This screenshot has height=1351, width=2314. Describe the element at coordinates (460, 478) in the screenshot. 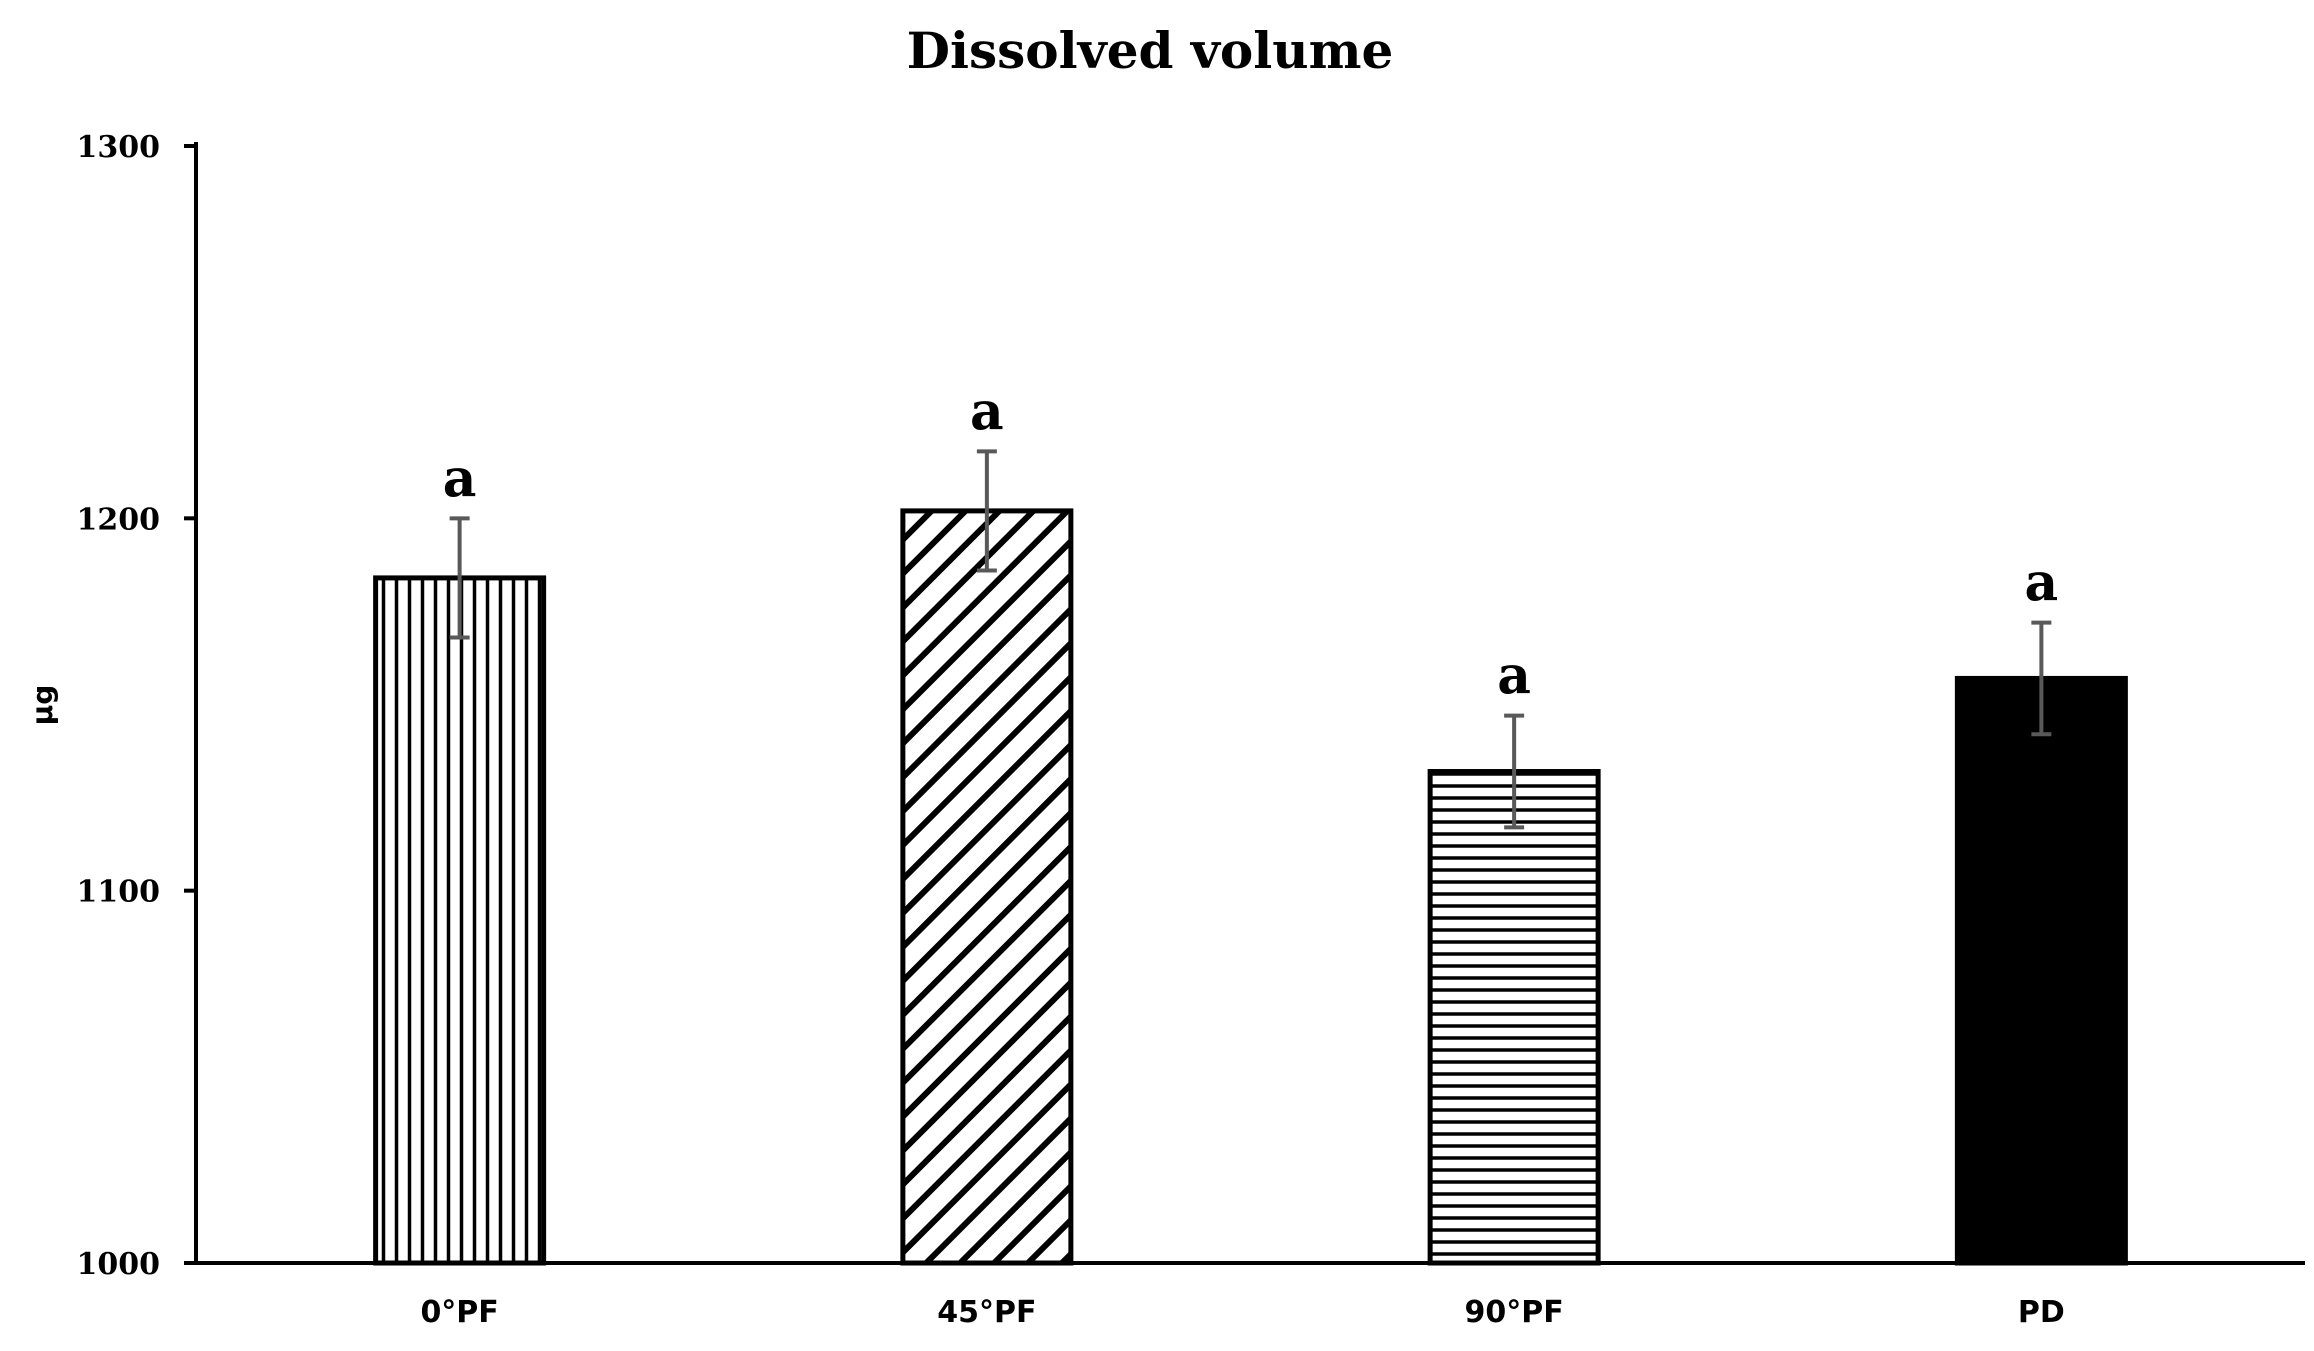

I see `significance-label-0: a` at that location.